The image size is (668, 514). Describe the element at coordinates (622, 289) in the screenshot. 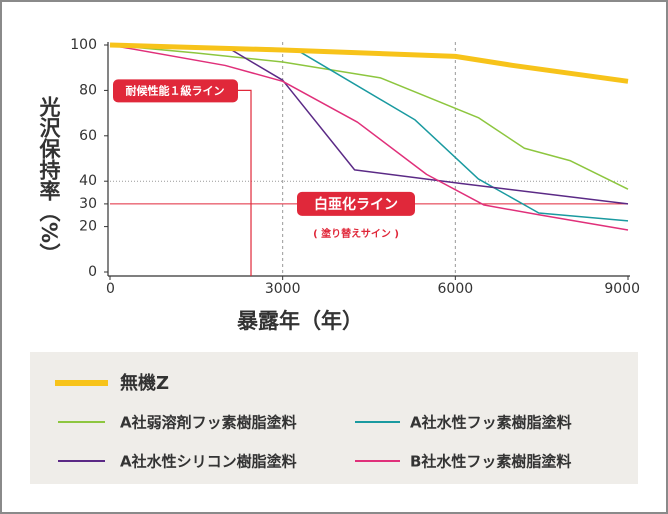

I see `x-tick-label: 9000` at that location.